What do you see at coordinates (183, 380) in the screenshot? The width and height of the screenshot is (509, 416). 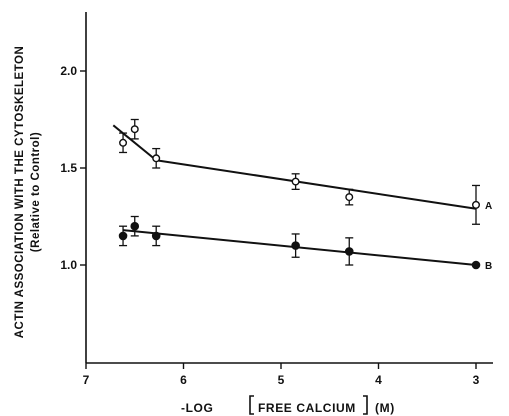 I see `x-tick-label: 6` at bounding box center [183, 380].